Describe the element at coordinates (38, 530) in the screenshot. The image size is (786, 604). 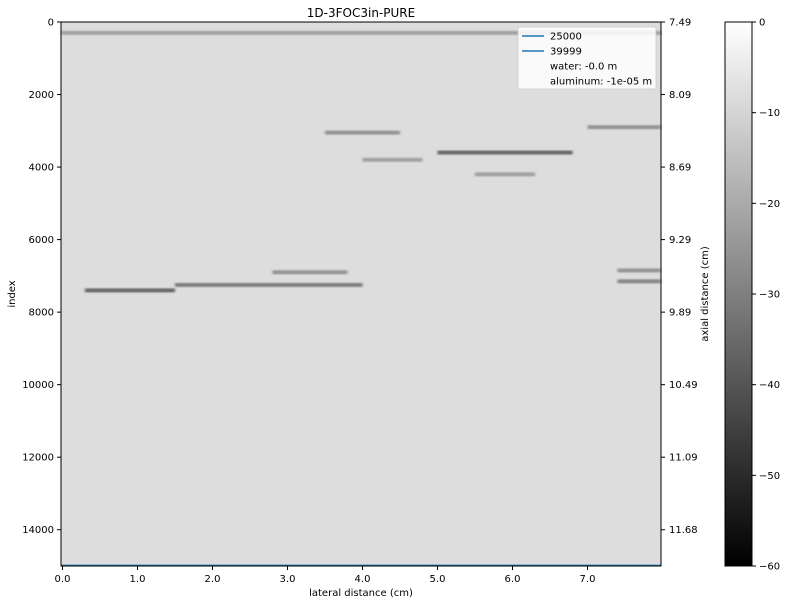
I see `y-tick-label: 14000` at that location.